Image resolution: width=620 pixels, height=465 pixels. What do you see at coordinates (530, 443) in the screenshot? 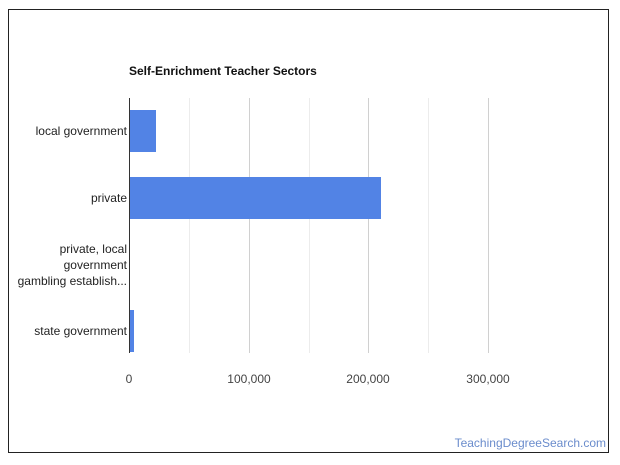
I see `source-credit-link: TeachingDegreeSearch.com` at bounding box center [530, 443].